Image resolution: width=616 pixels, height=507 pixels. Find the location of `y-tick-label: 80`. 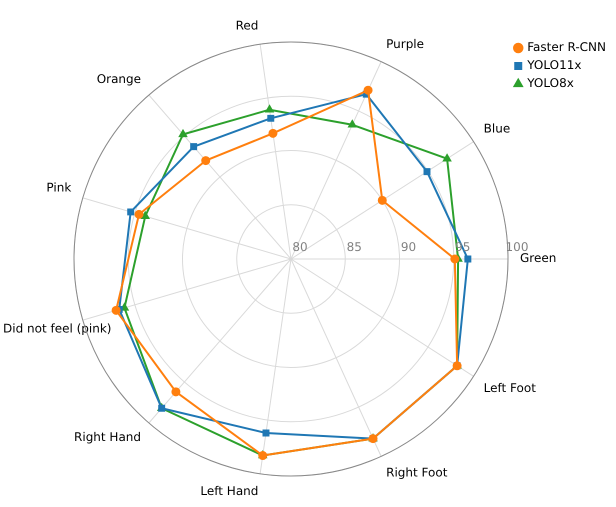

y-tick-label: 80 is located at coordinates (300, 247).